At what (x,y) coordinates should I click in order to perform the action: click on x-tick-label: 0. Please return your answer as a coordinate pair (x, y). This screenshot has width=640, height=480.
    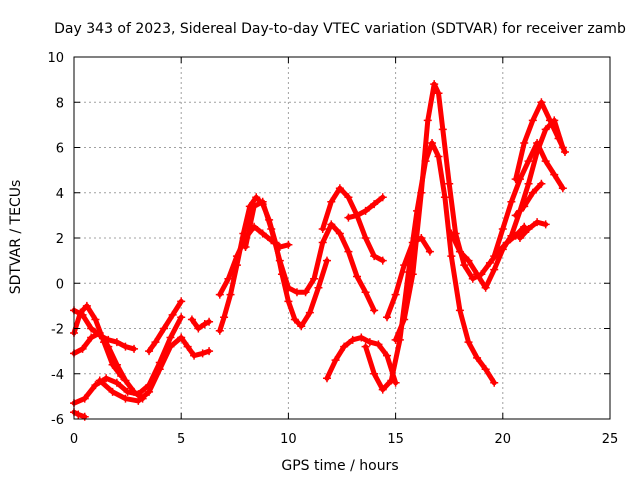
    Looking at the image, I should click on (74, 439).